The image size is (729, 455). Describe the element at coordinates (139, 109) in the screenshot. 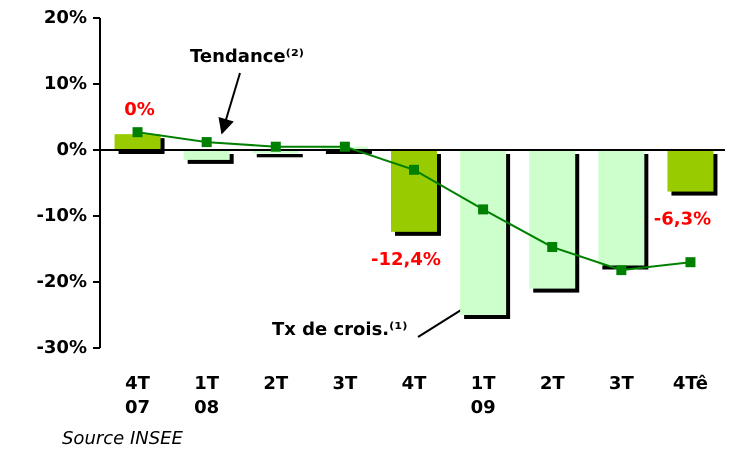

I see `annotation: 0%` at that location.